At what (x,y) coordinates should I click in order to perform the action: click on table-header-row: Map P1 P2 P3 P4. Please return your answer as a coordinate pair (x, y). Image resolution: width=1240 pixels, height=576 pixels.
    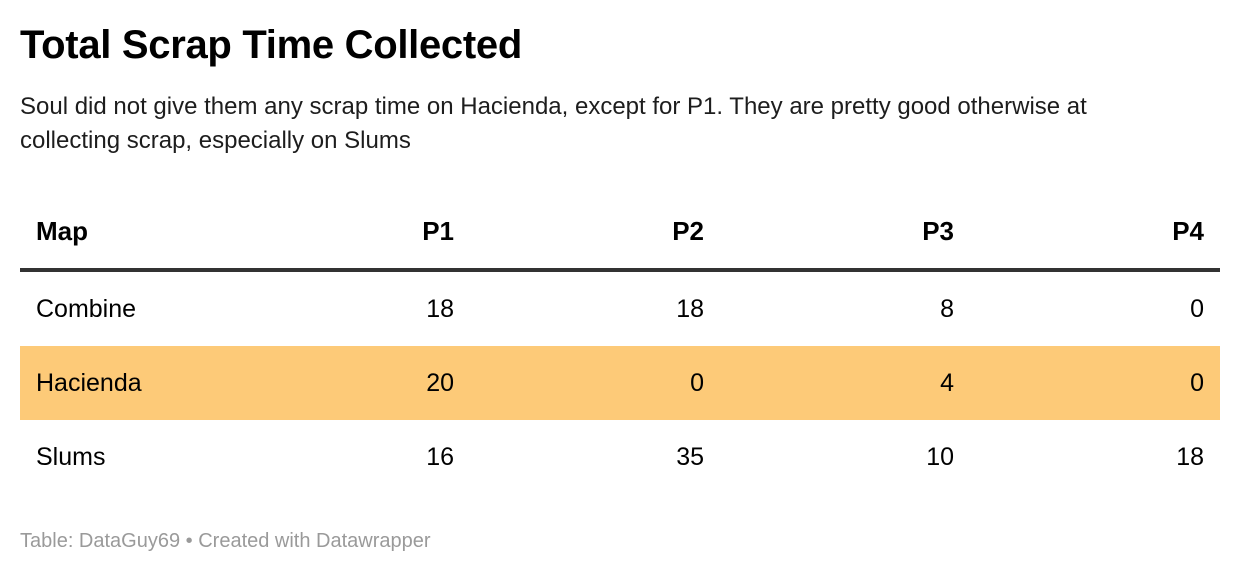
    Looking at the image, I should click on (620, 233).